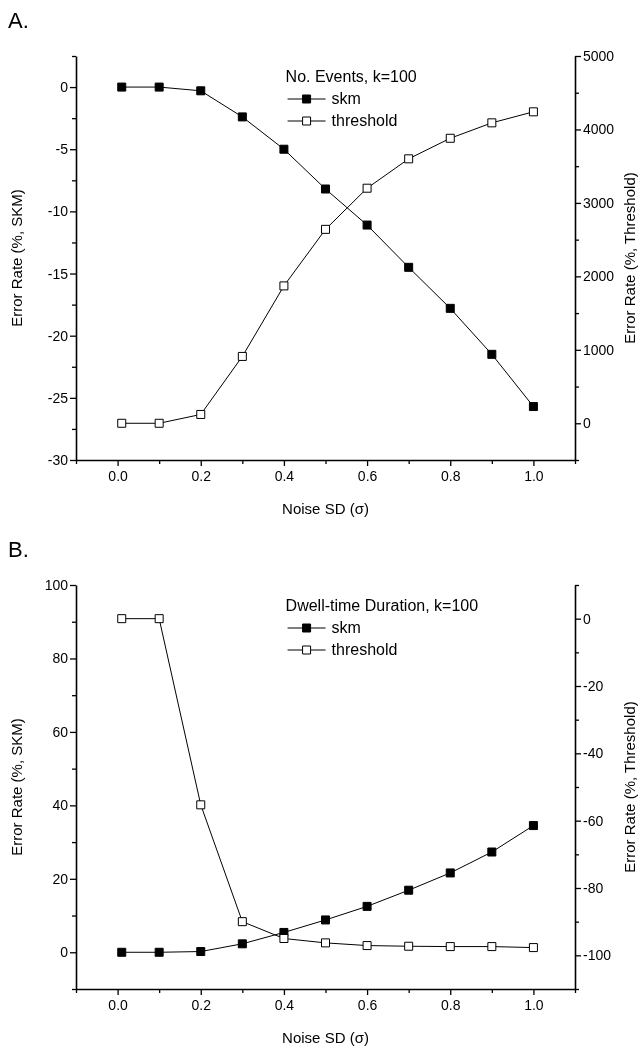  I want to click on chart-title: B., so click(18, 549).